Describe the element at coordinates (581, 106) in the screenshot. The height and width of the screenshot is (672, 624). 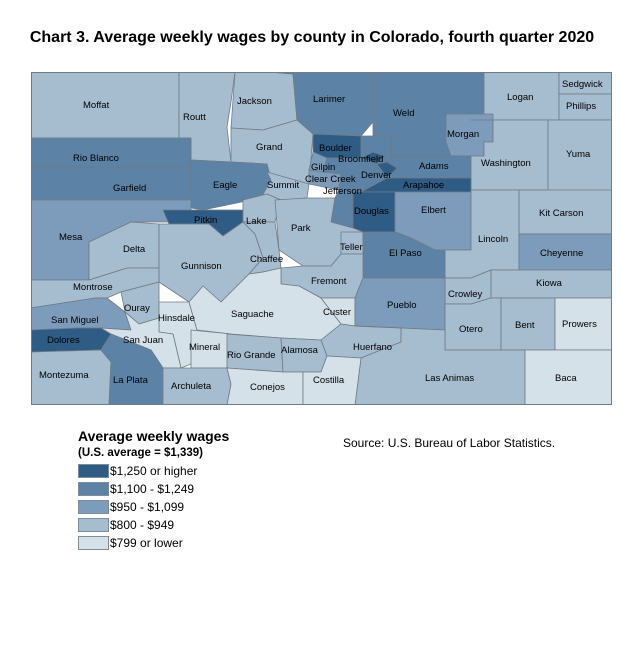
I see `label-phillips: Phillips` at that location.